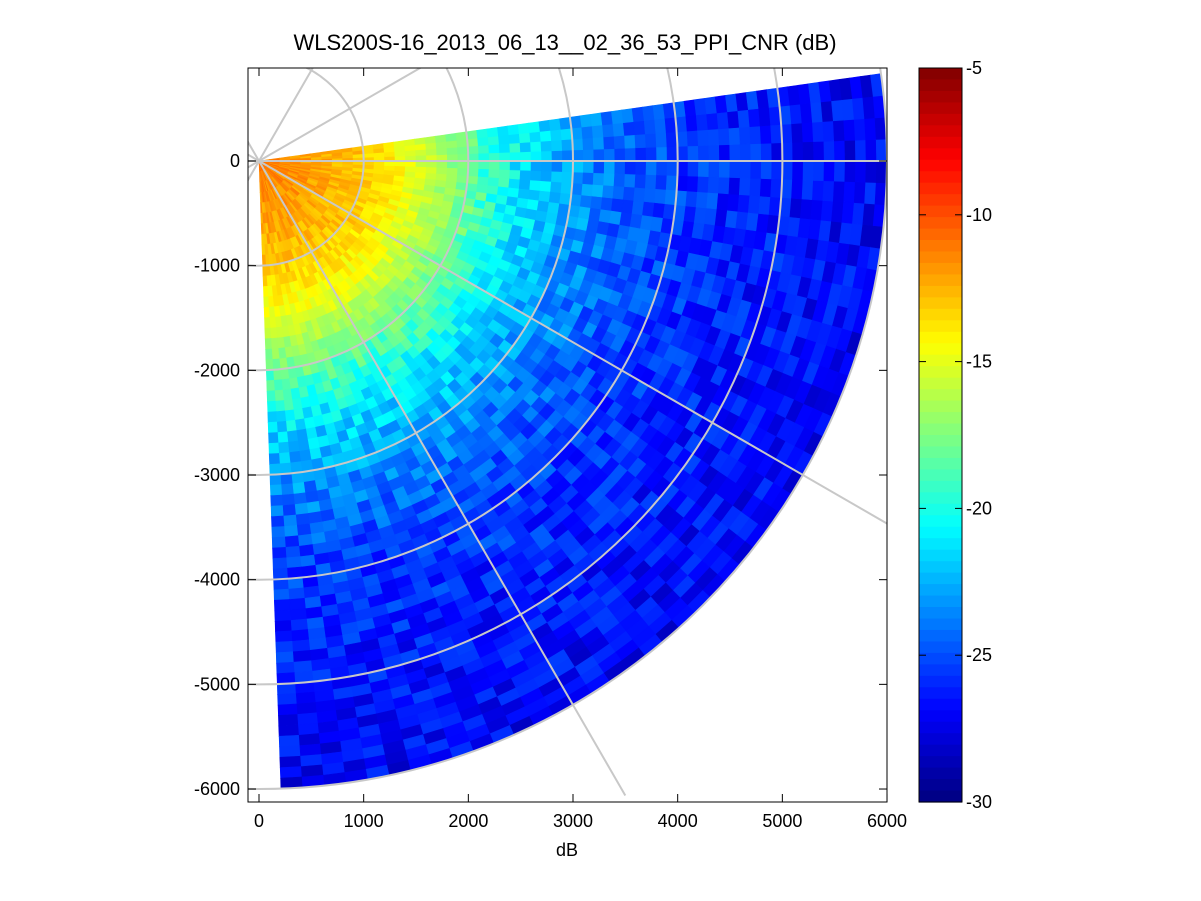 This screenshot has width=1201, height=901. I want to click on x-tick-label: 5000, so click(782, 821).